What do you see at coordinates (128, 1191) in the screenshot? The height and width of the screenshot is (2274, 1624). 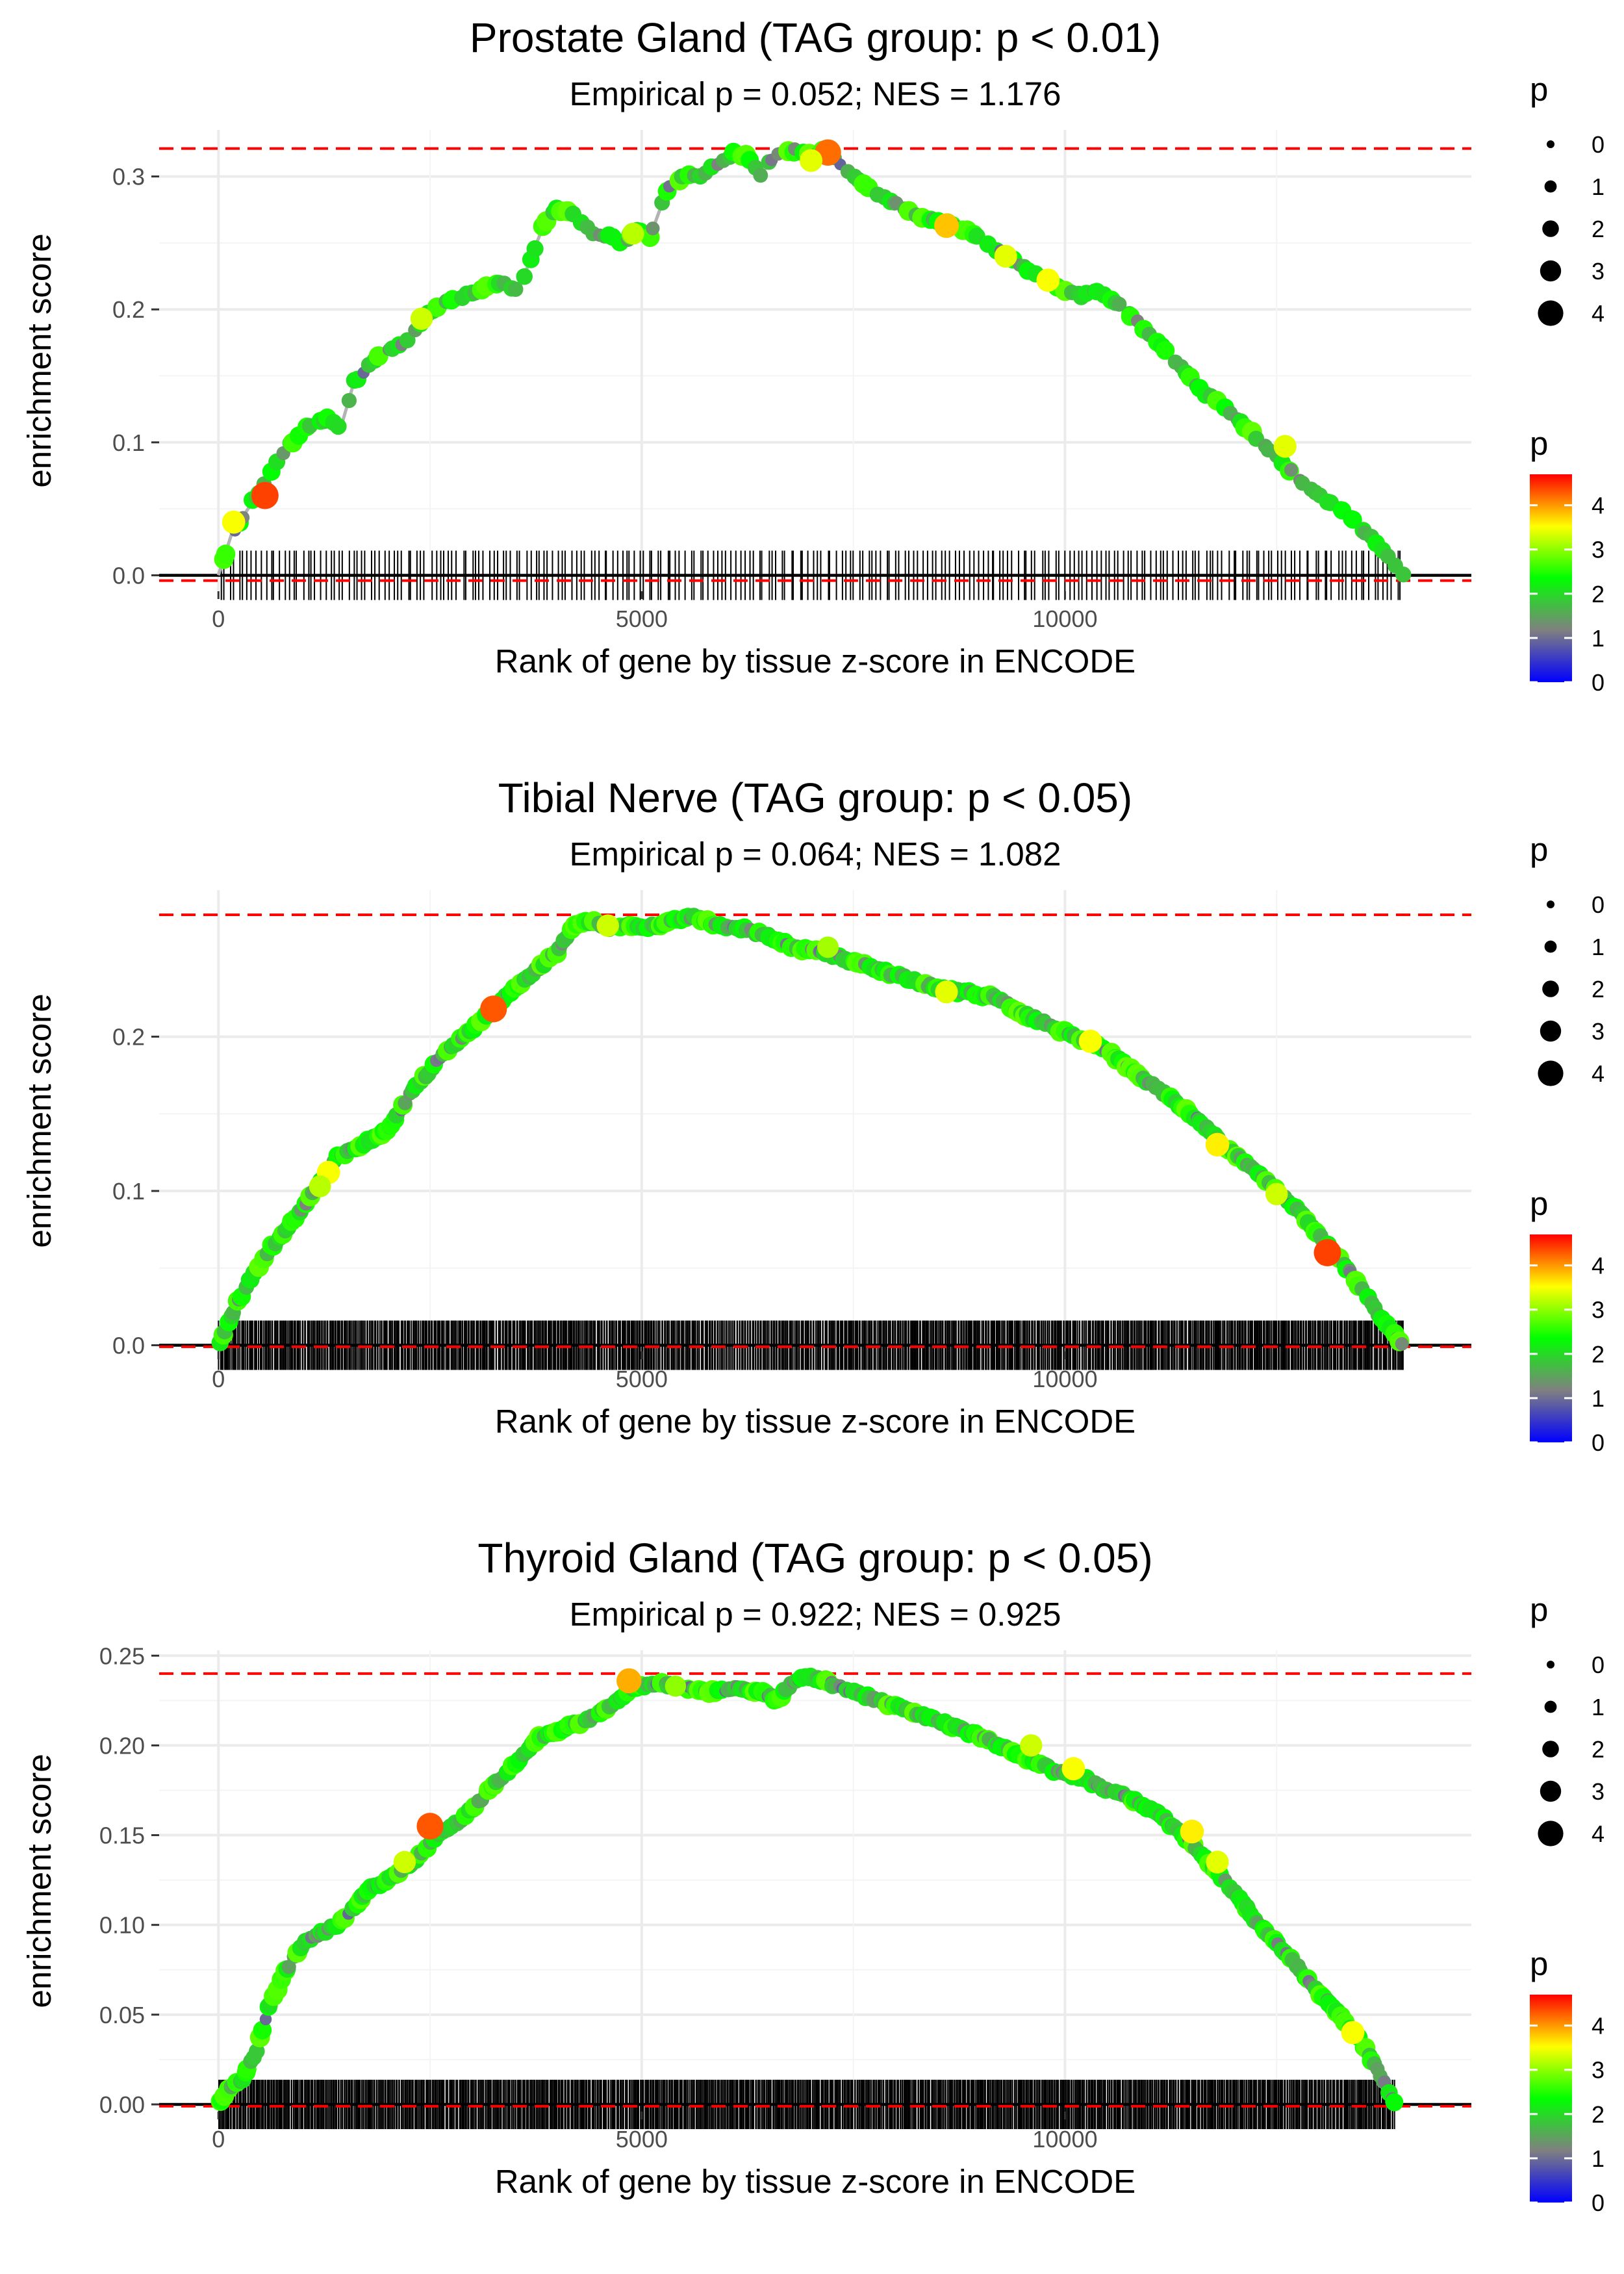 I see `y-tick-label: 0.1` at bounding box center [128, 1191].